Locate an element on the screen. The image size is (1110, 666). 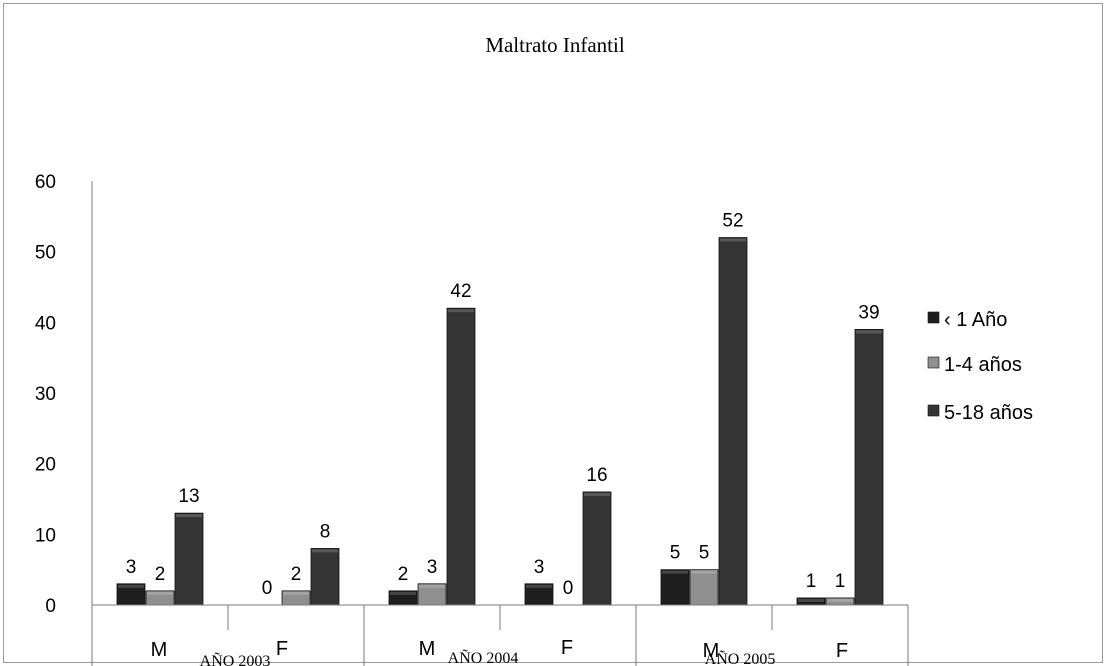
y-tick-label: 30 is located at coordinates (45, 394).